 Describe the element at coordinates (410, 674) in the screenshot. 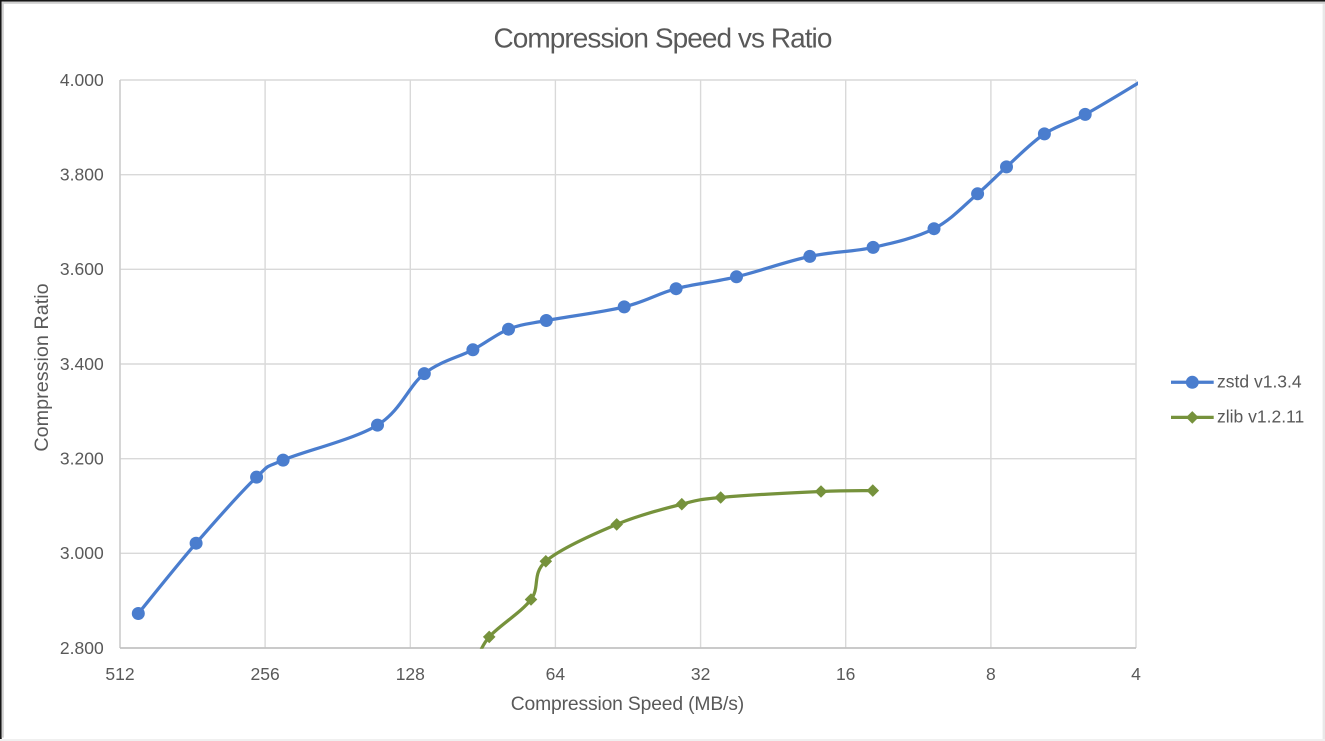

I see `svg-text: 128` at that location.